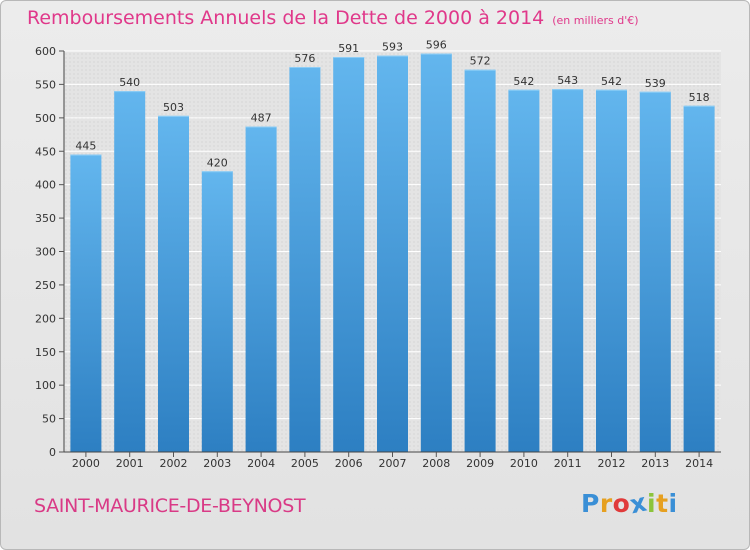 The height and width of the screenshot is (550, 750). Describe the element at coordinates (129, 82) in the screenshot. I see `value-label: 540` at that location.